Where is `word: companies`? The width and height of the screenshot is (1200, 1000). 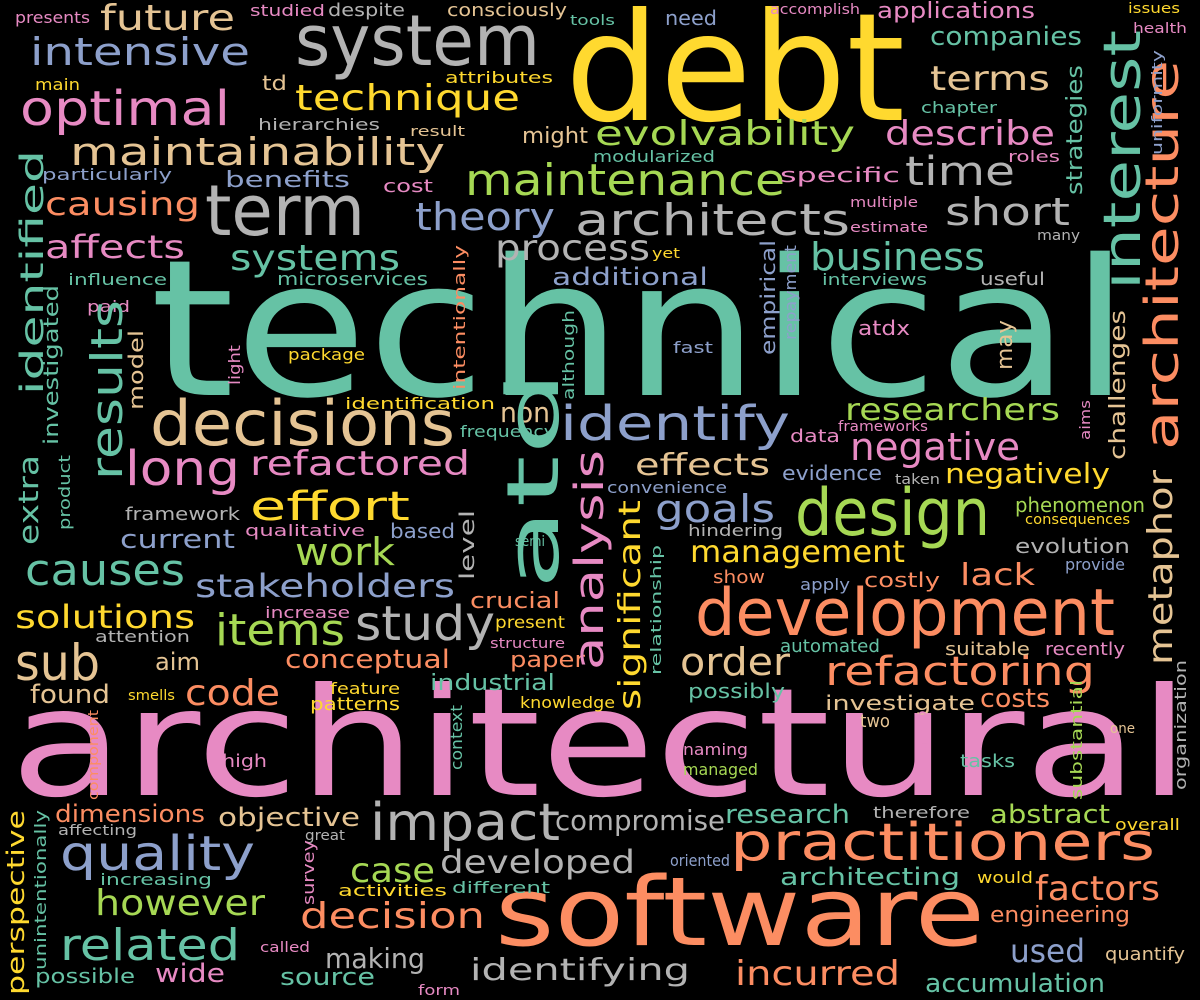
word: companies is located at coordinates (1006, 37).